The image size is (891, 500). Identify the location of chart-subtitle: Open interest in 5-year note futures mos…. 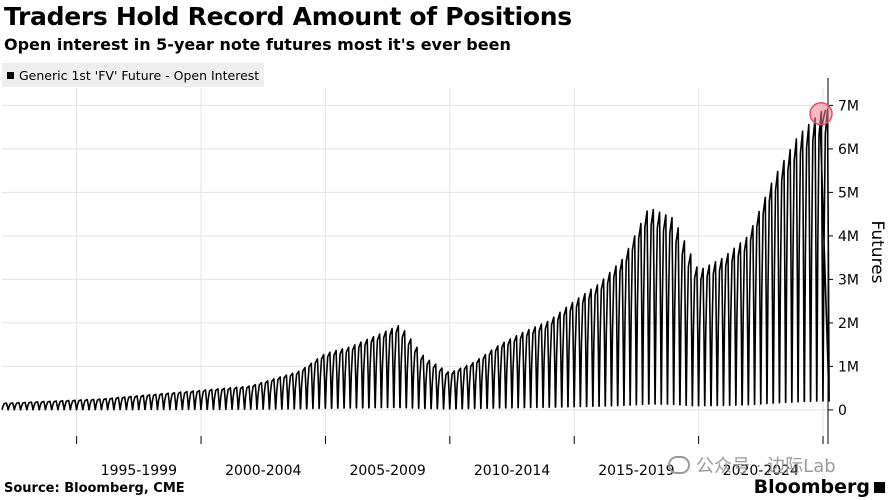
(257, 44).